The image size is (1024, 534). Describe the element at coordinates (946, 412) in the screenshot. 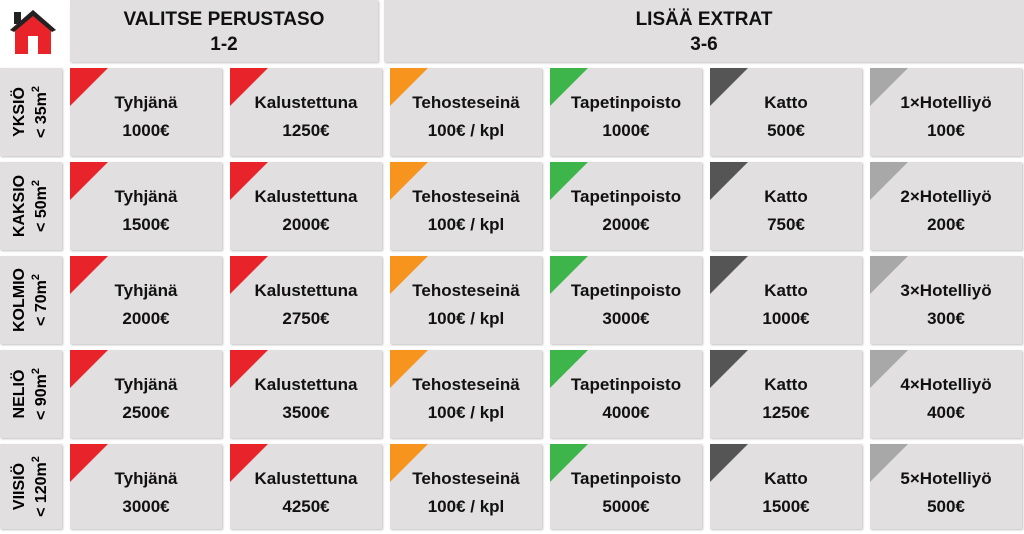

I see `item-price: 400€` at that location.